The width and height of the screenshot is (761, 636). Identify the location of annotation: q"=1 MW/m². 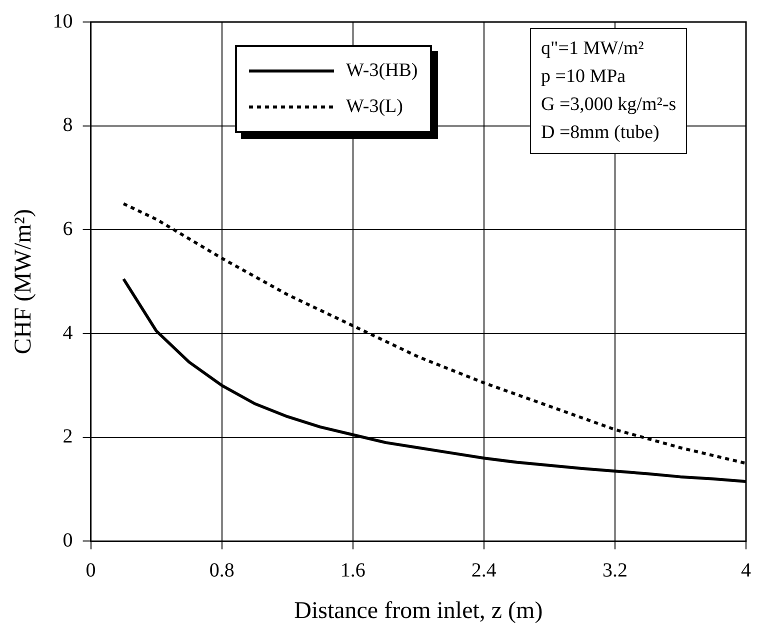
(593, 49).